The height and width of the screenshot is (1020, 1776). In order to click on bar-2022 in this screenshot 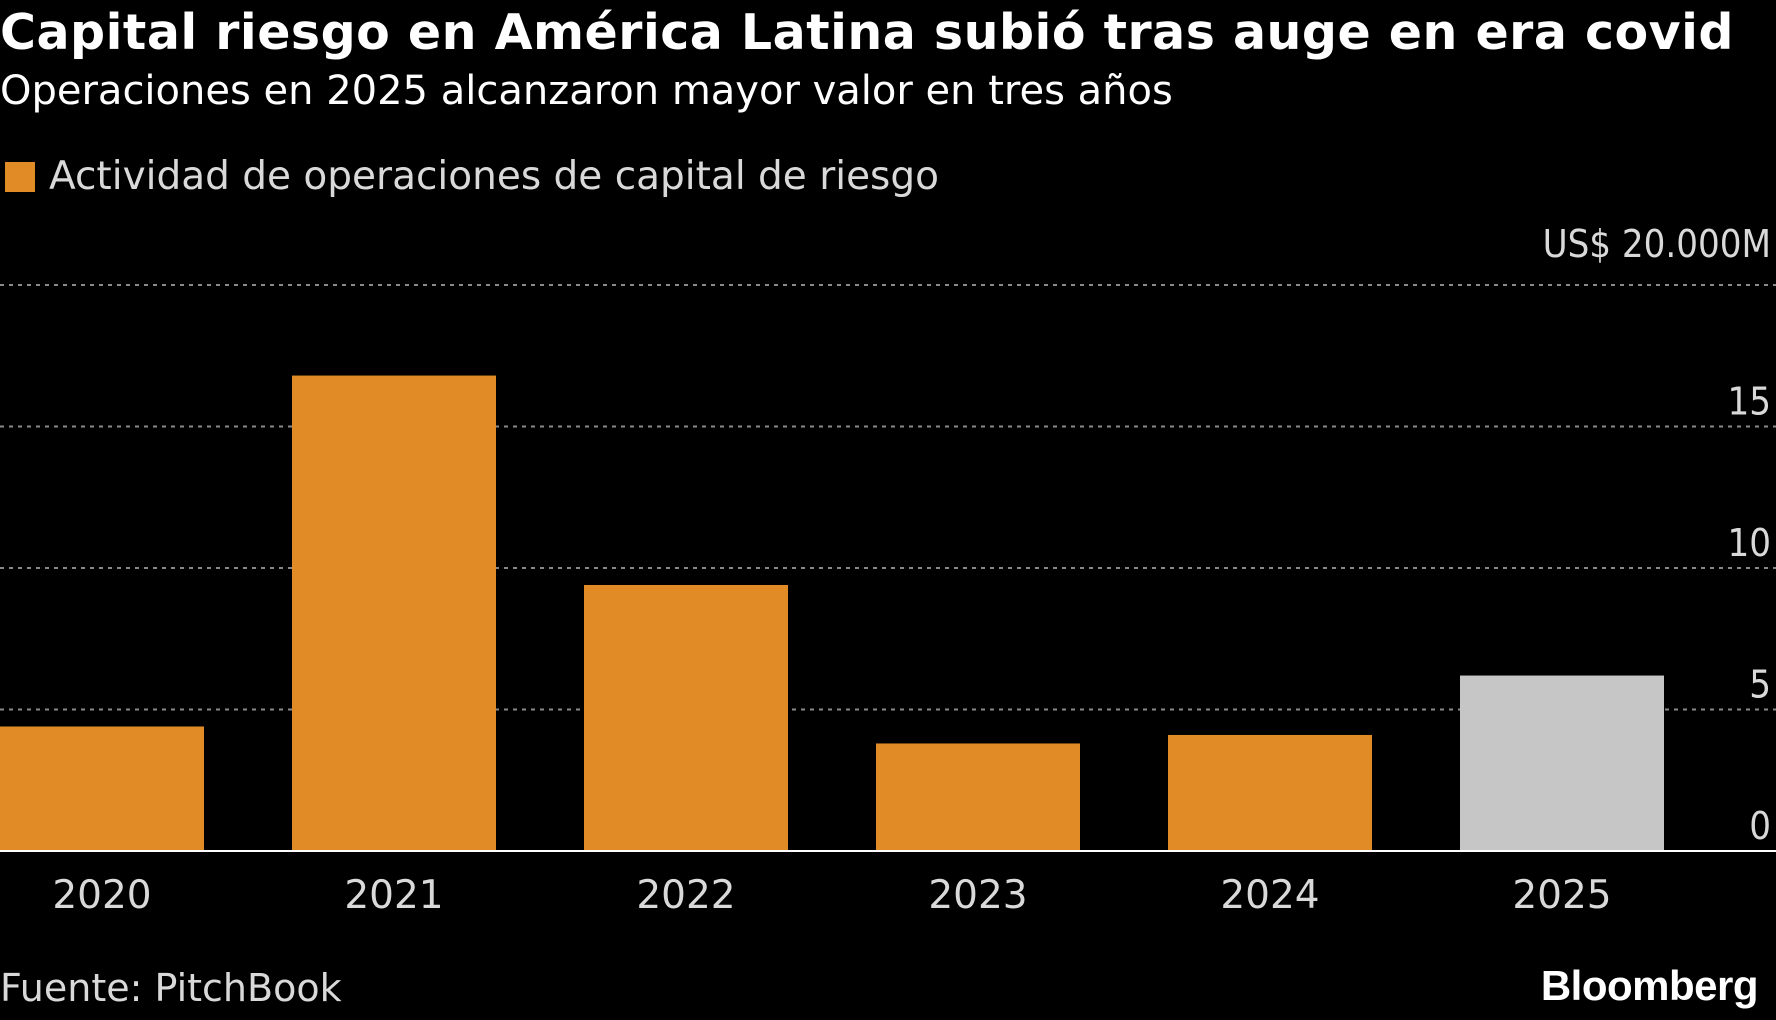, I will do `click(686, 717)`.